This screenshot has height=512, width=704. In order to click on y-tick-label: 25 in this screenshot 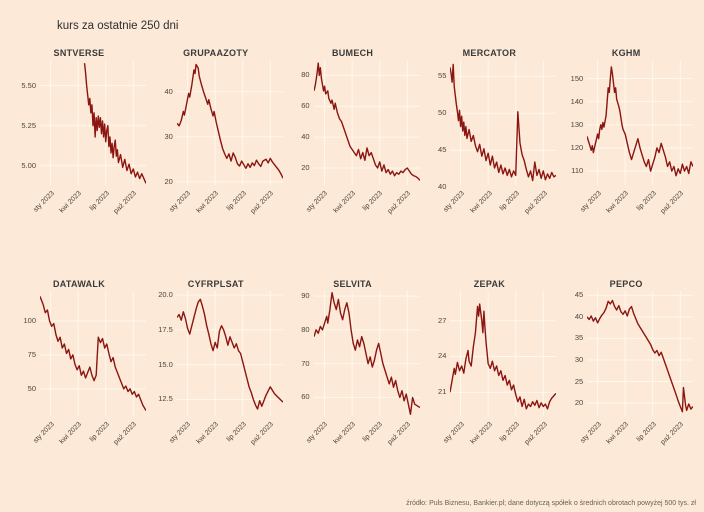, I will do `click(579, 381)`.